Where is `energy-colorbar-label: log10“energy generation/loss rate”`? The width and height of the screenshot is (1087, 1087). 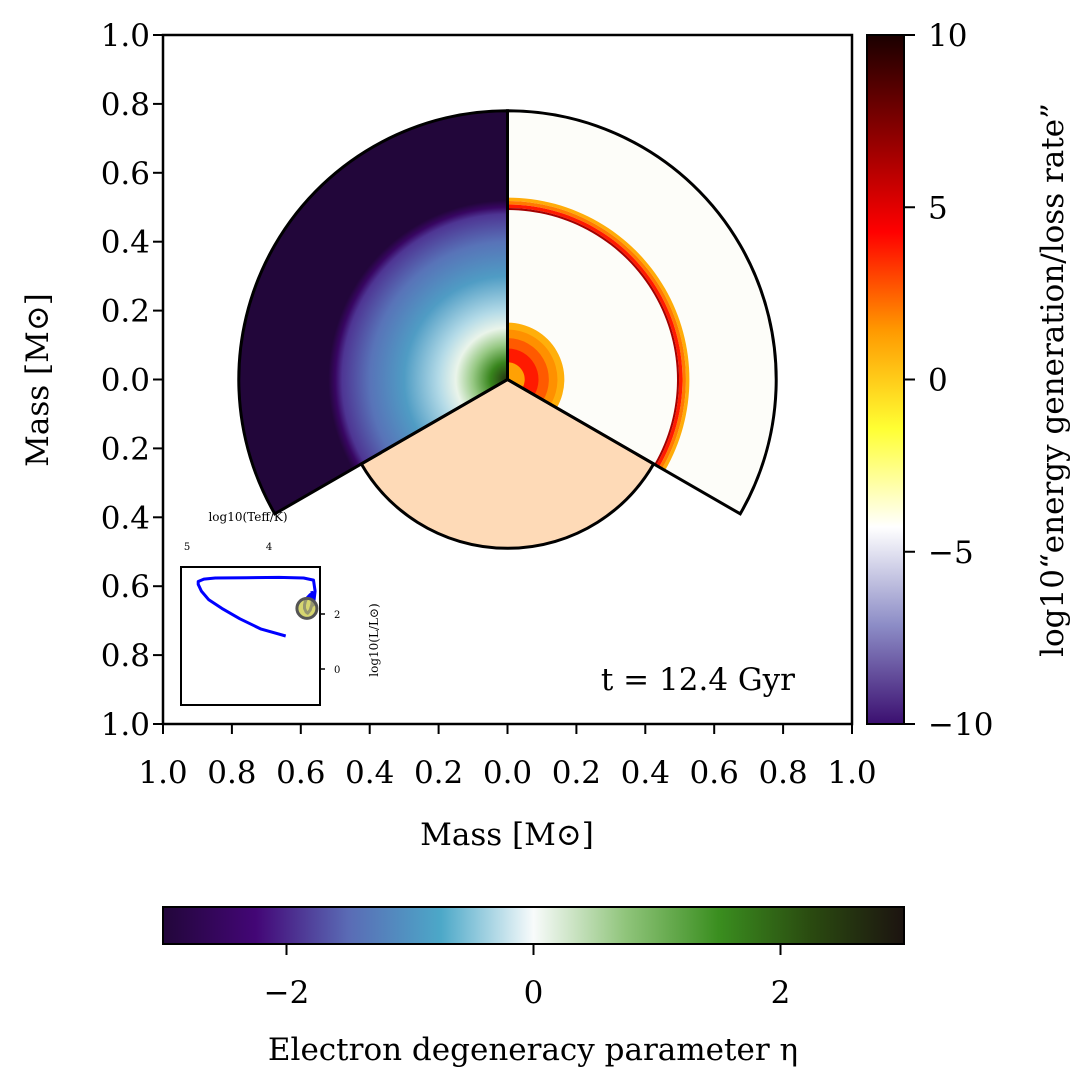
energy-colorbar-label: log10“energy generation/loss rate” is located at coordinates (1053, 380).